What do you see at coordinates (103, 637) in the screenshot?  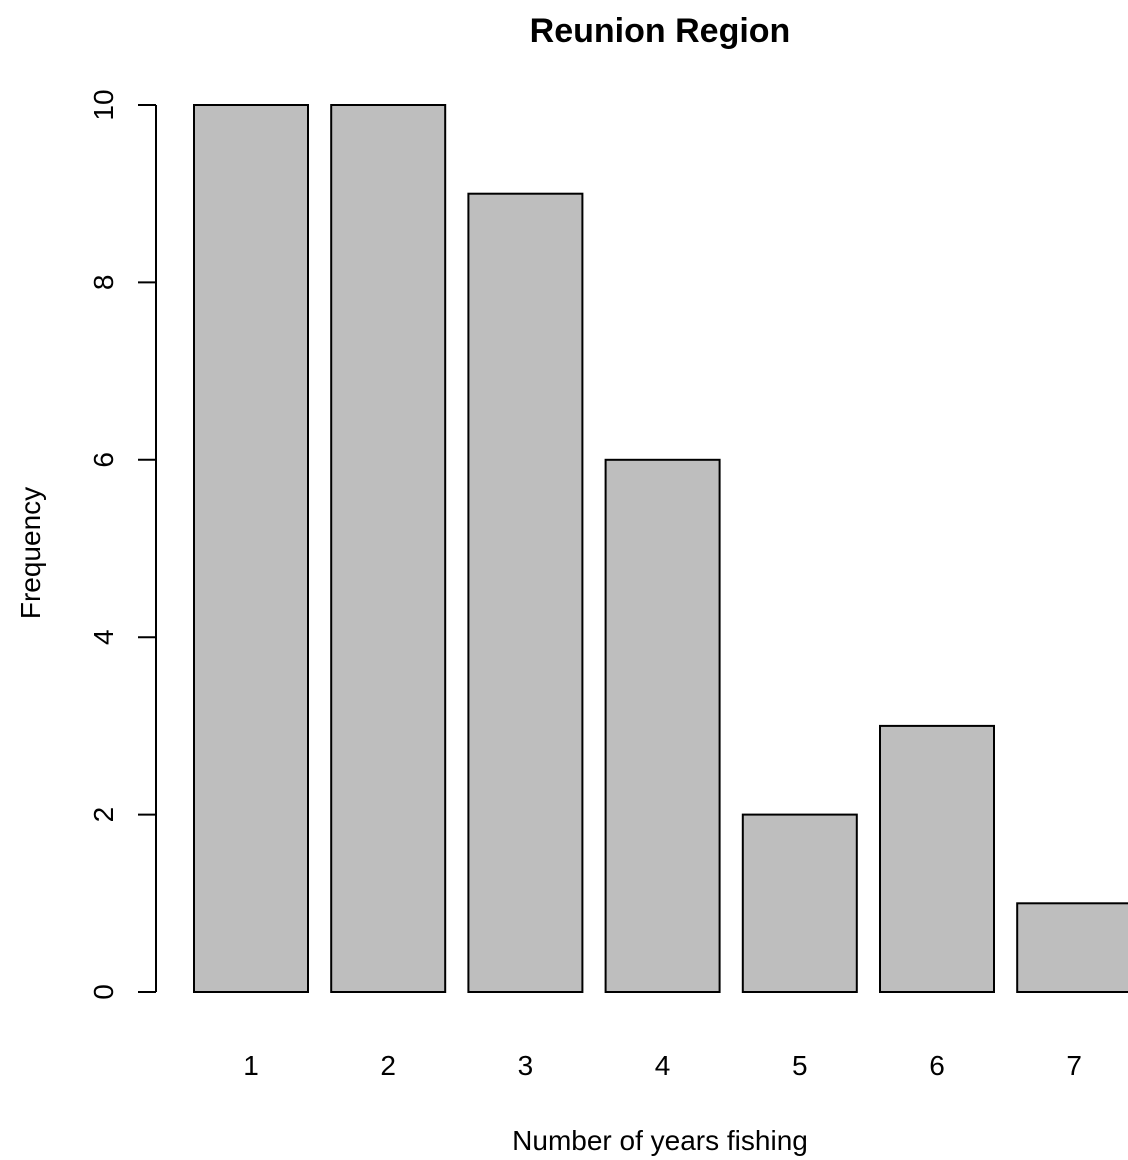 I see `y-tick-label: 4` at bounding box center [103, 637].